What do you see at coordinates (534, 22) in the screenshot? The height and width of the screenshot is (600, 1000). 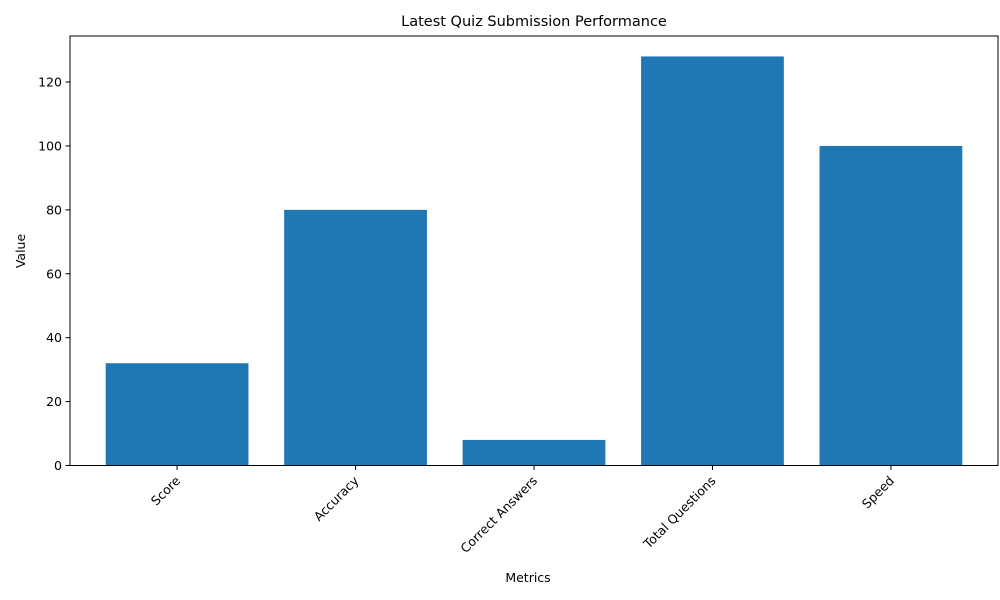 I see `chart-title: Latest Quiz Submission Performance` at bounding box center [534, 22].